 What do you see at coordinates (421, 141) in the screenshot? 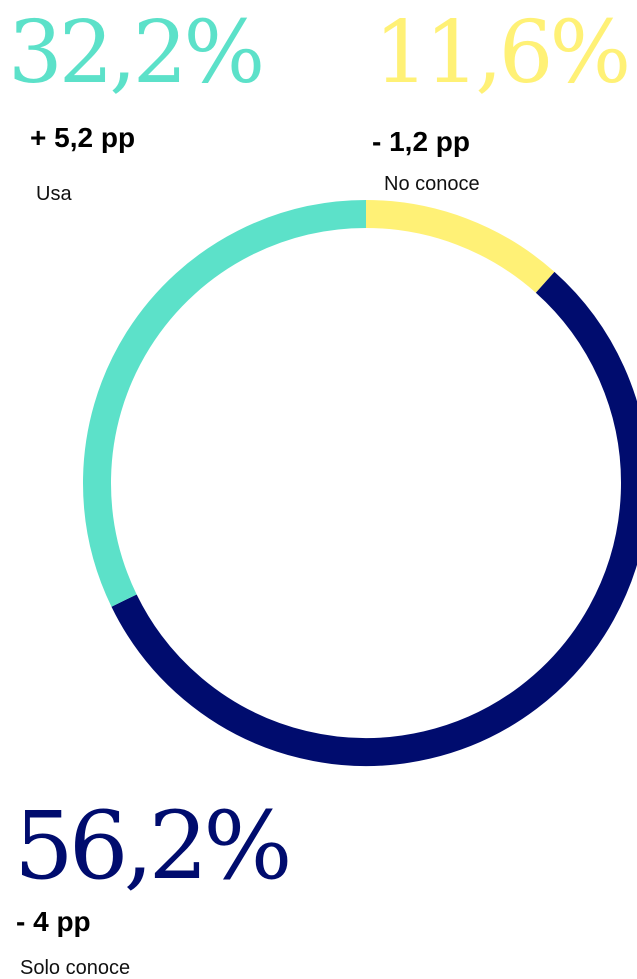
I see `no-conoce-change: - 1,2 pp` at bounding box center [421, 141].